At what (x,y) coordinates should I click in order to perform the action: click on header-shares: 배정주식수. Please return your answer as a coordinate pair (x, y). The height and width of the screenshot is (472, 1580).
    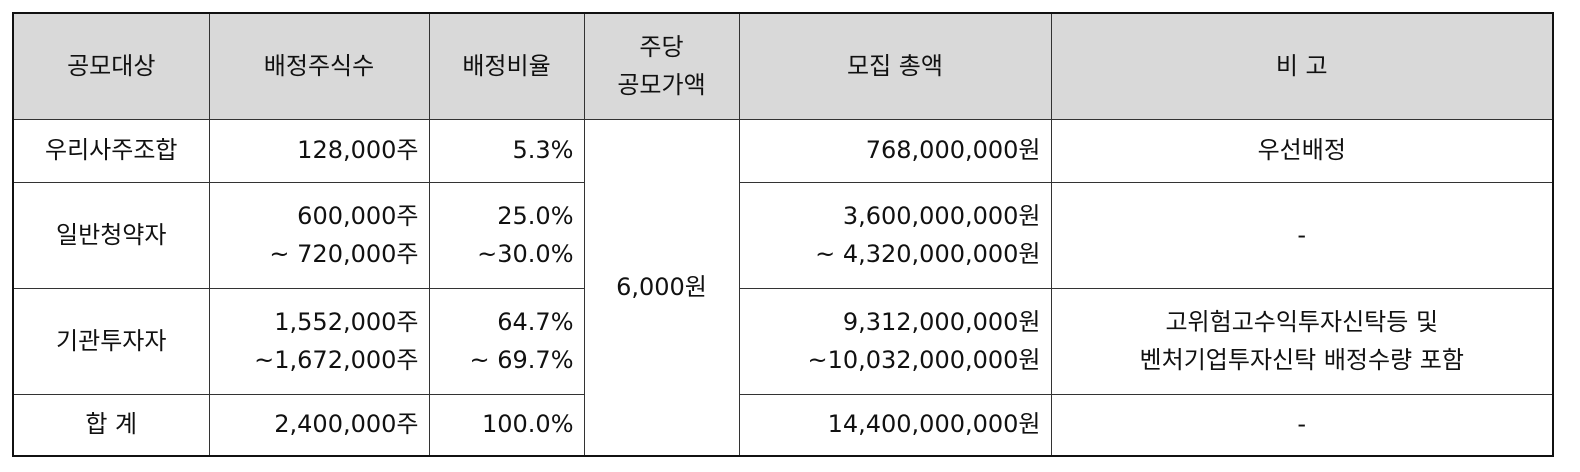
    Looking at the image, I should click on (319, 66).